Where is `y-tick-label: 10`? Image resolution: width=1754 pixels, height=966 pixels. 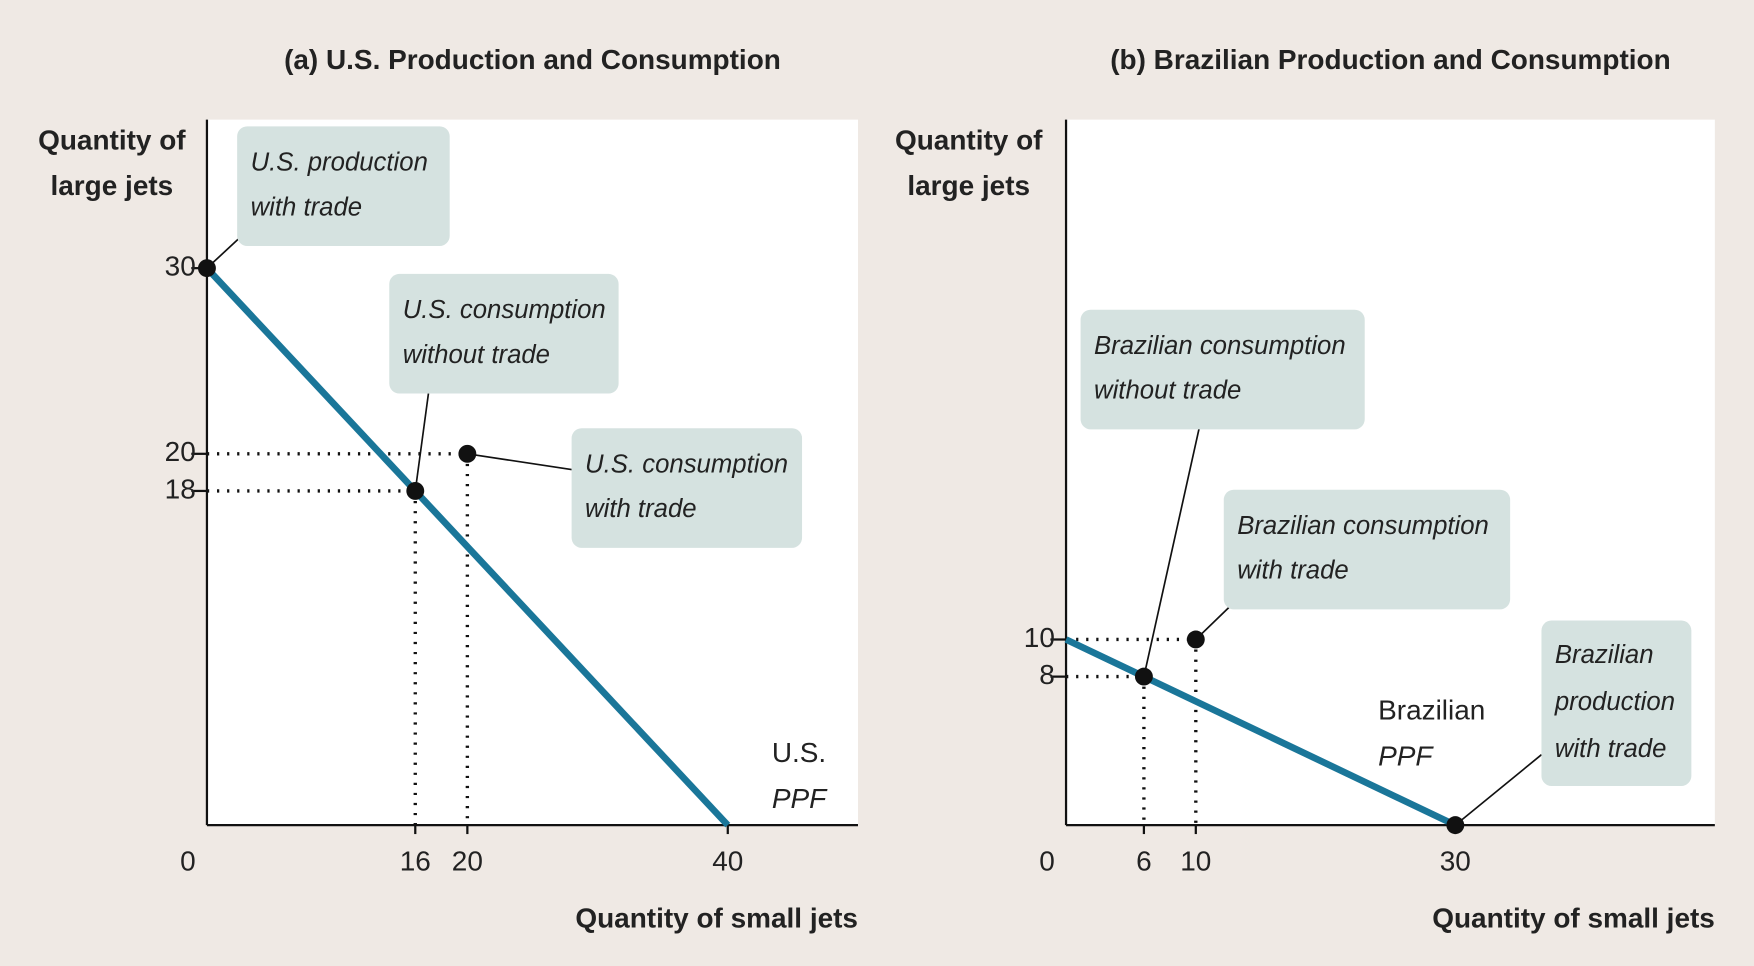 y-tick-label: 10 is located at coordinates (1039, 637).